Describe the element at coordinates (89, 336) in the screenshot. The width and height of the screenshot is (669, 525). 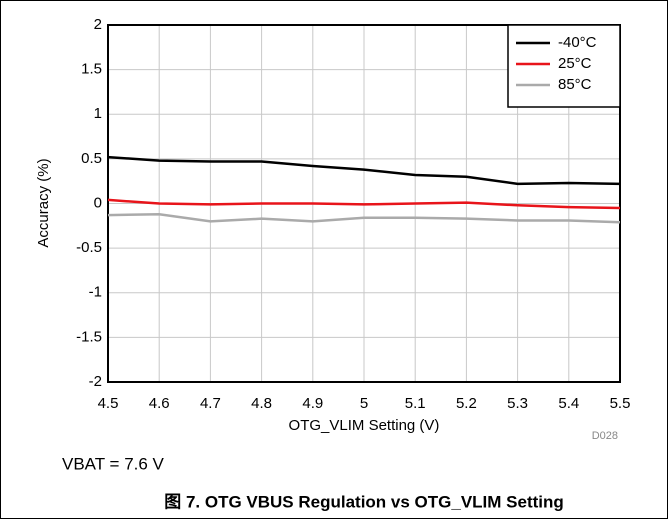
I see `y-tick-label: -1.5` at that location.